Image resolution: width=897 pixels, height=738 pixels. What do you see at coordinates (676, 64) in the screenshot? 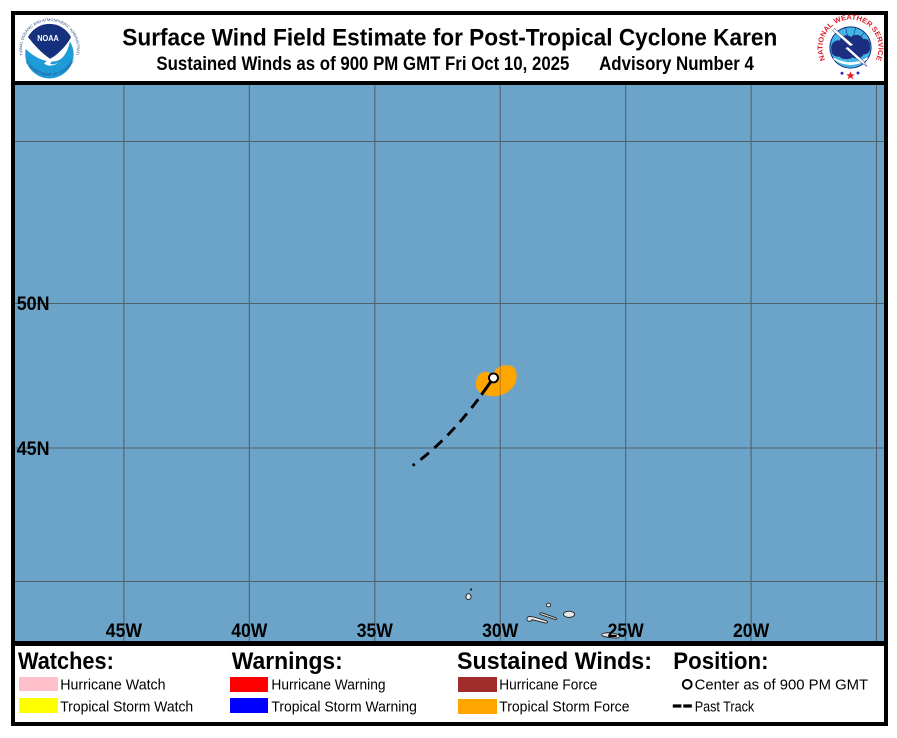
I see `svg-text: Advisory Number 4` at bounding box center [676, 64].